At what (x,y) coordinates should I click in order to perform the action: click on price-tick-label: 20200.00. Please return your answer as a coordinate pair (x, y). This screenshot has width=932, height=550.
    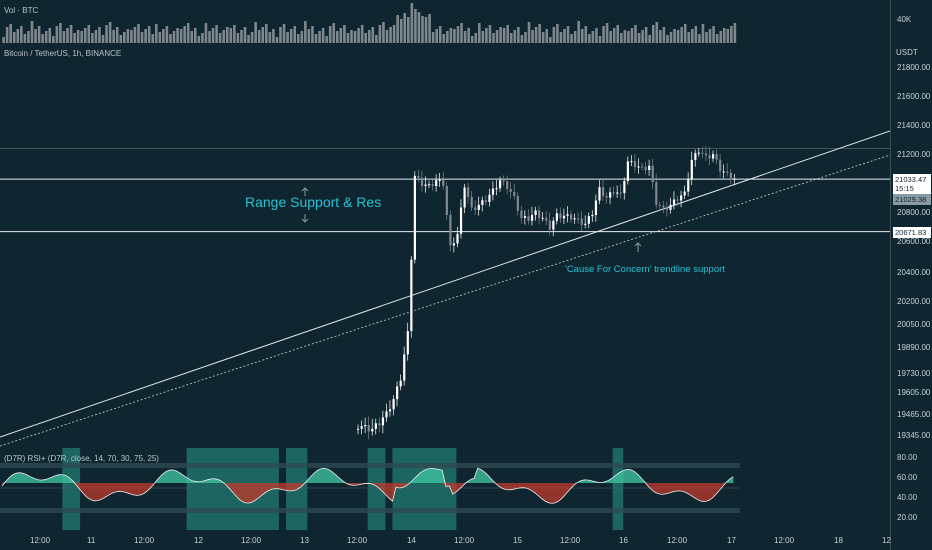
    Looking at the image, I should click on (914, 301).